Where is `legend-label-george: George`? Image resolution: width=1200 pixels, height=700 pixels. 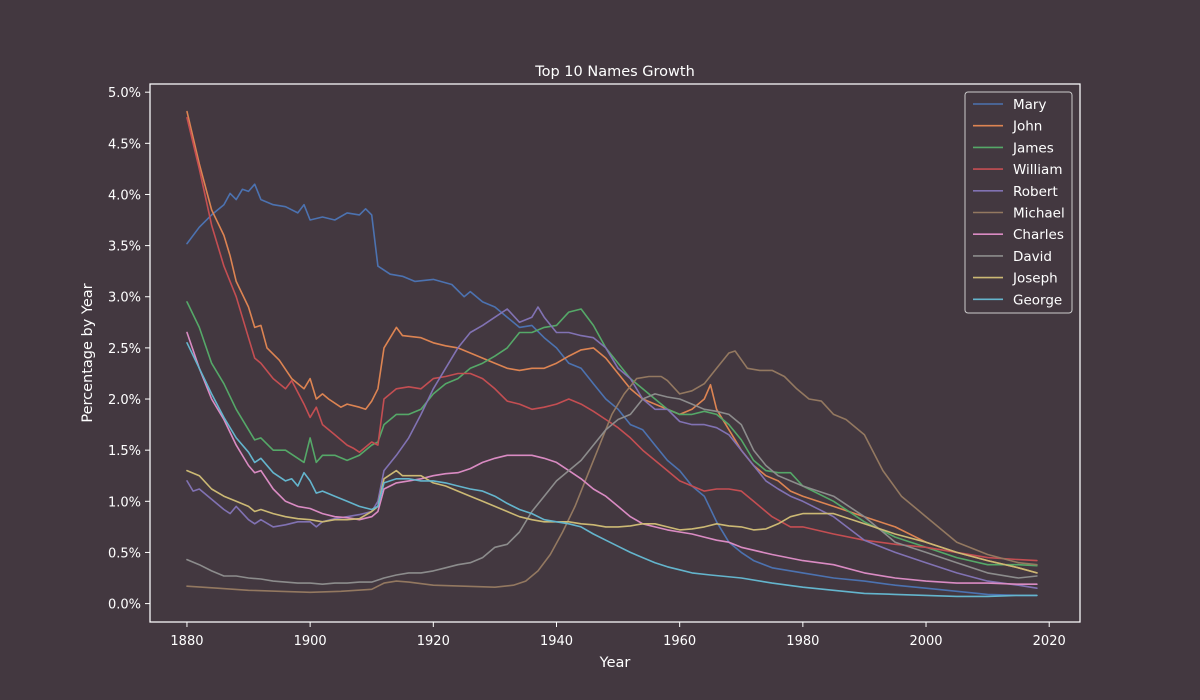
legend-label-george: George is located at coordinates (1037, 300).